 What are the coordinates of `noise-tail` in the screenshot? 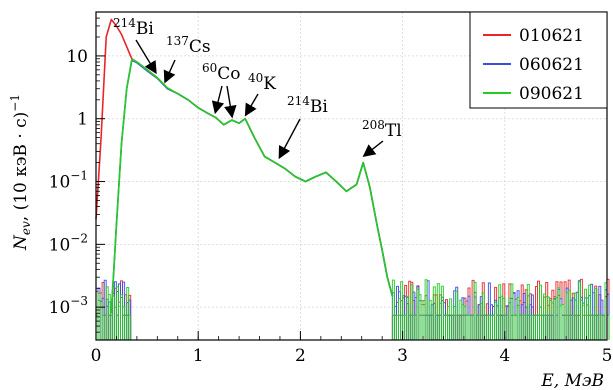 It's located at (352, 309).